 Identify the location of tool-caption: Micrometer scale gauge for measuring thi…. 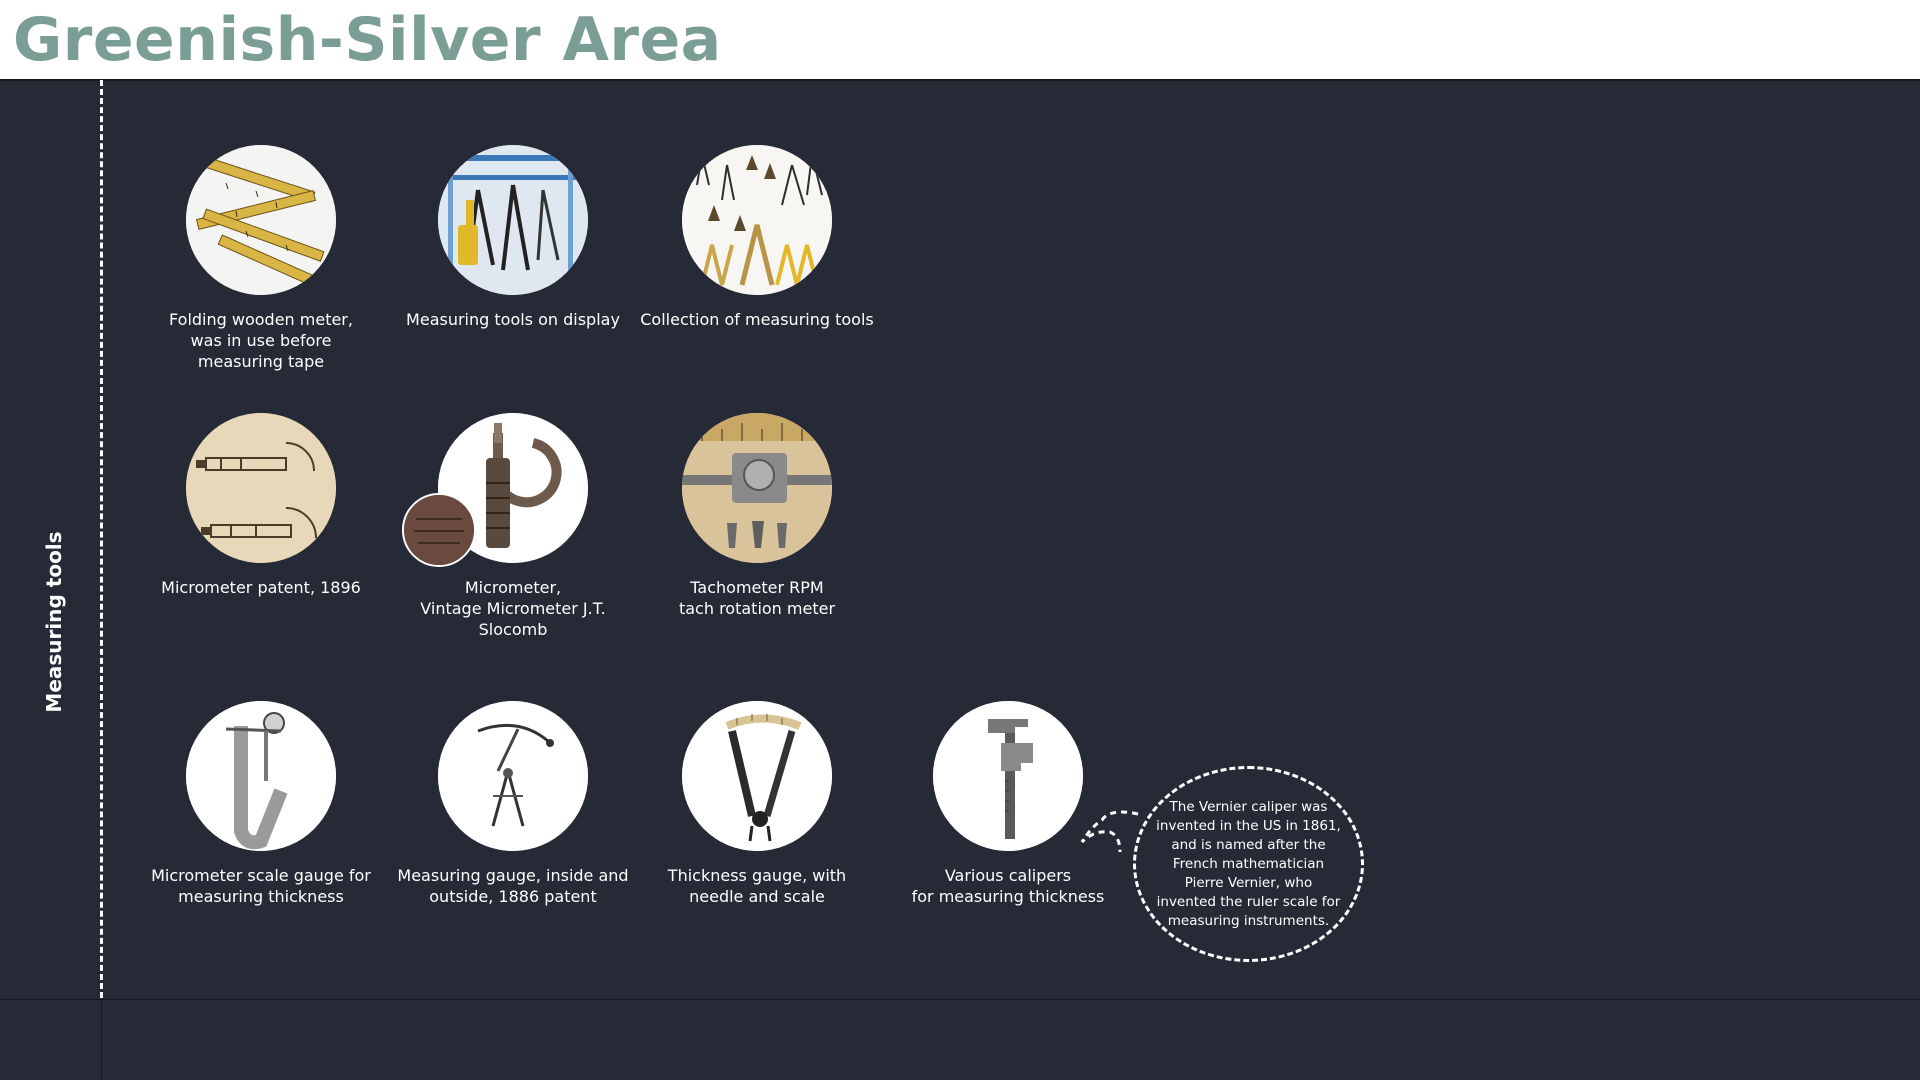
(261, 886).